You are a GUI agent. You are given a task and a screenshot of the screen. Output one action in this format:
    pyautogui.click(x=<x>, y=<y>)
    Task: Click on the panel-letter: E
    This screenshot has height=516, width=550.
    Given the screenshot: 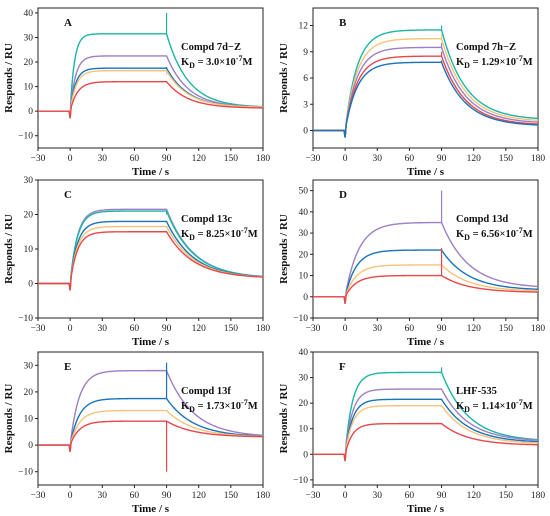 What is the action you would take?
    pyautogui.click(x=67, y=367)
    